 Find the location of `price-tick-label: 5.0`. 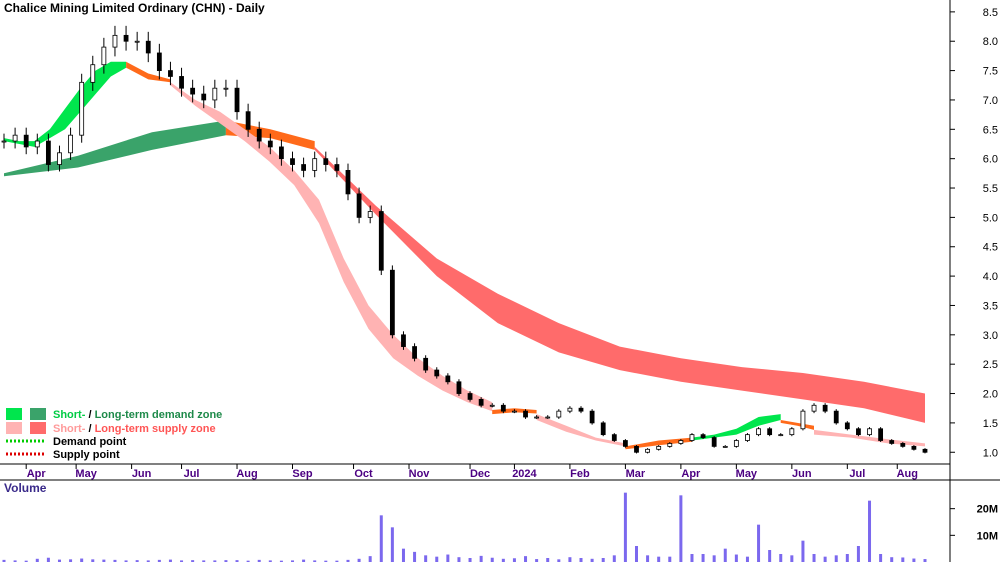

price-tick-label: 5.0 is located at coordinates (990, 218).